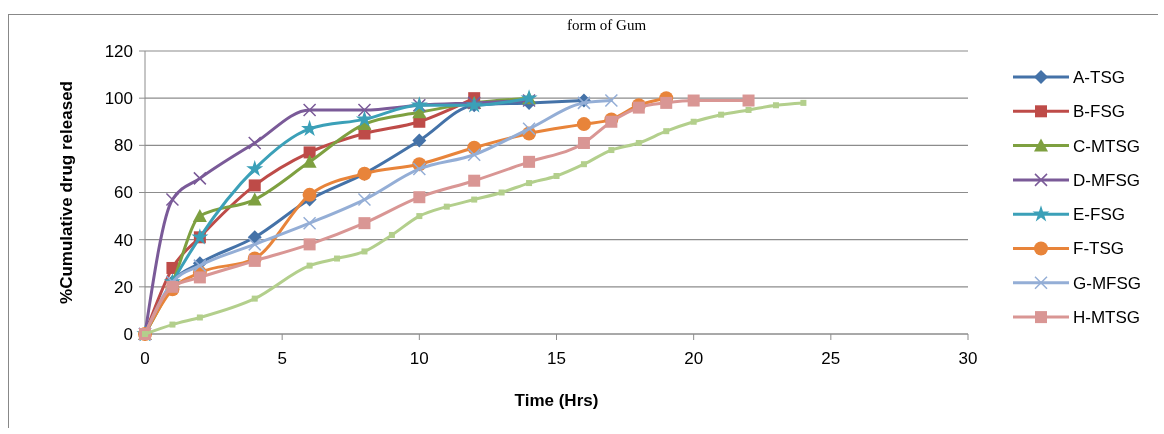  What do you see at coordinates (123, 146) in the screenshot?
I see `y-tick-label: 80` at bounding box center [123, 146].